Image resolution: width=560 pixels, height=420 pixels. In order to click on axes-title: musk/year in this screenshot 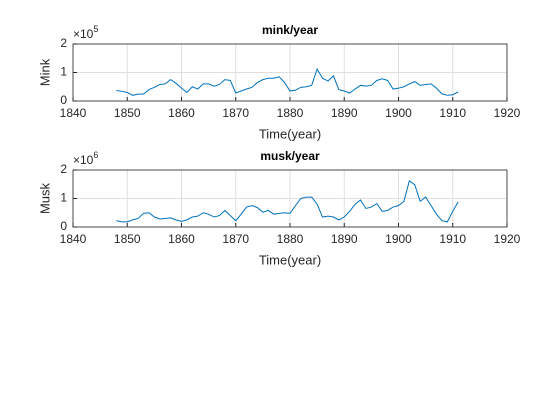, I will do `click(290, 156)`.